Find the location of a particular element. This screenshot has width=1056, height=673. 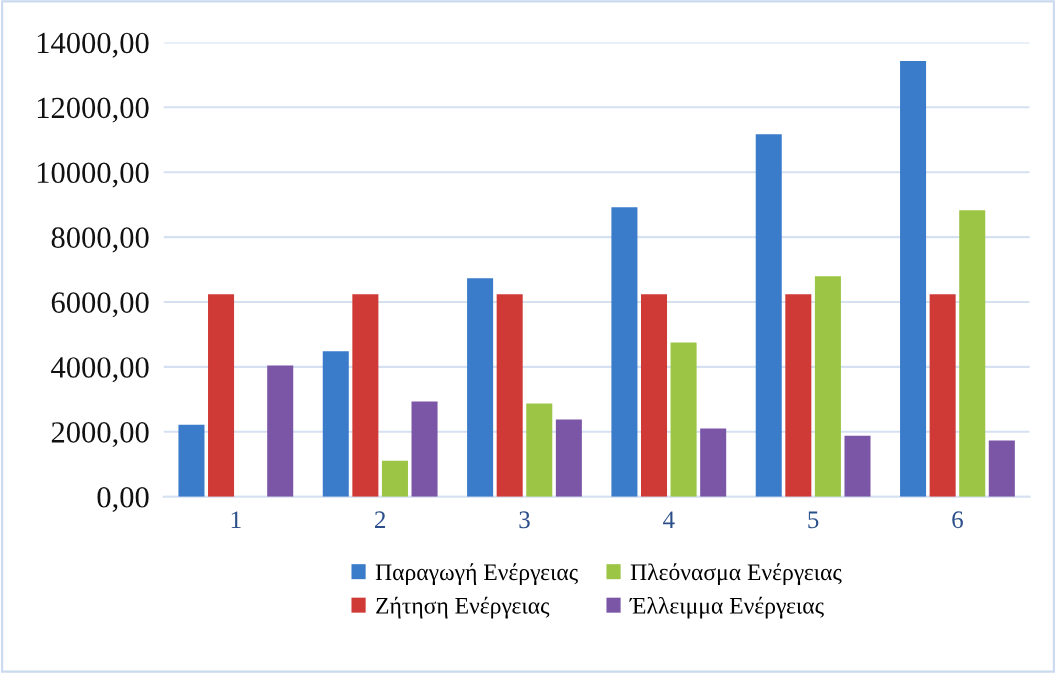

y-tick-label: 6000,00 is located at coordinates (100, 305).